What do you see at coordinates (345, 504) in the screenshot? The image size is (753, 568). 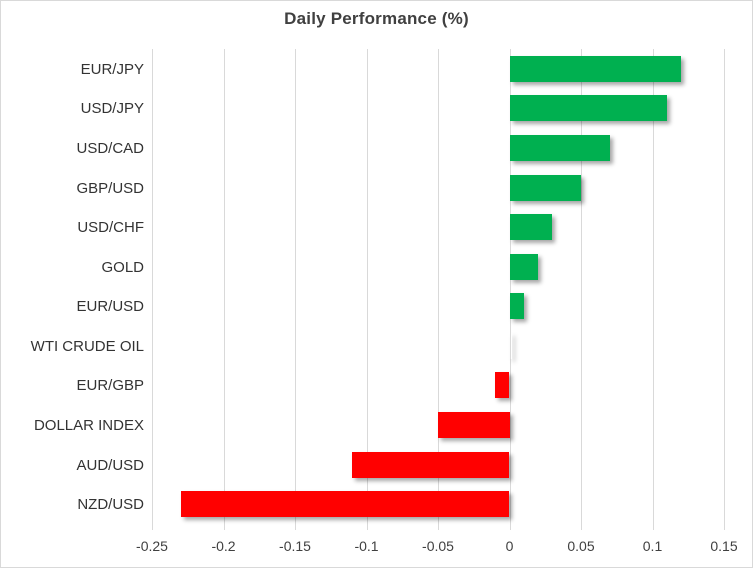 I see `bar-nzd-usd` at bounding box center [345, 504].